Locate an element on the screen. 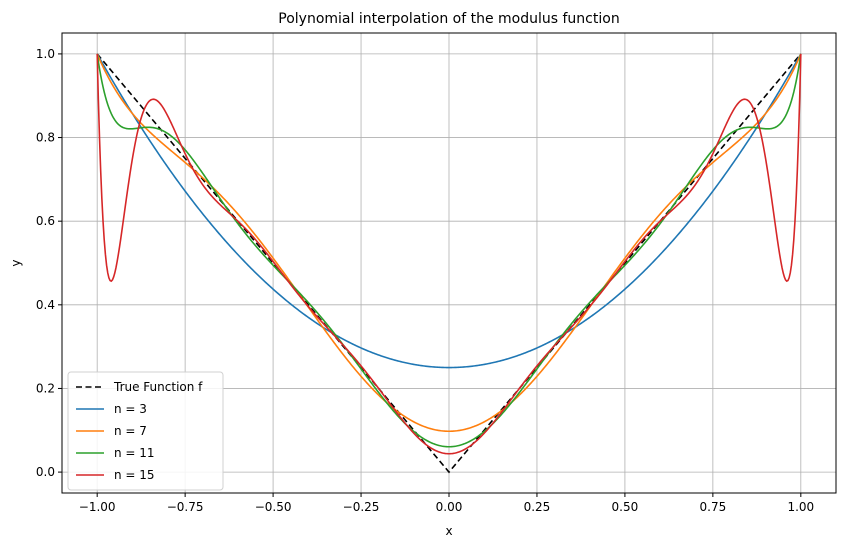 This screenshot has height=547, width=846. legend-label: True Function f is located at coordinates (158, 387).